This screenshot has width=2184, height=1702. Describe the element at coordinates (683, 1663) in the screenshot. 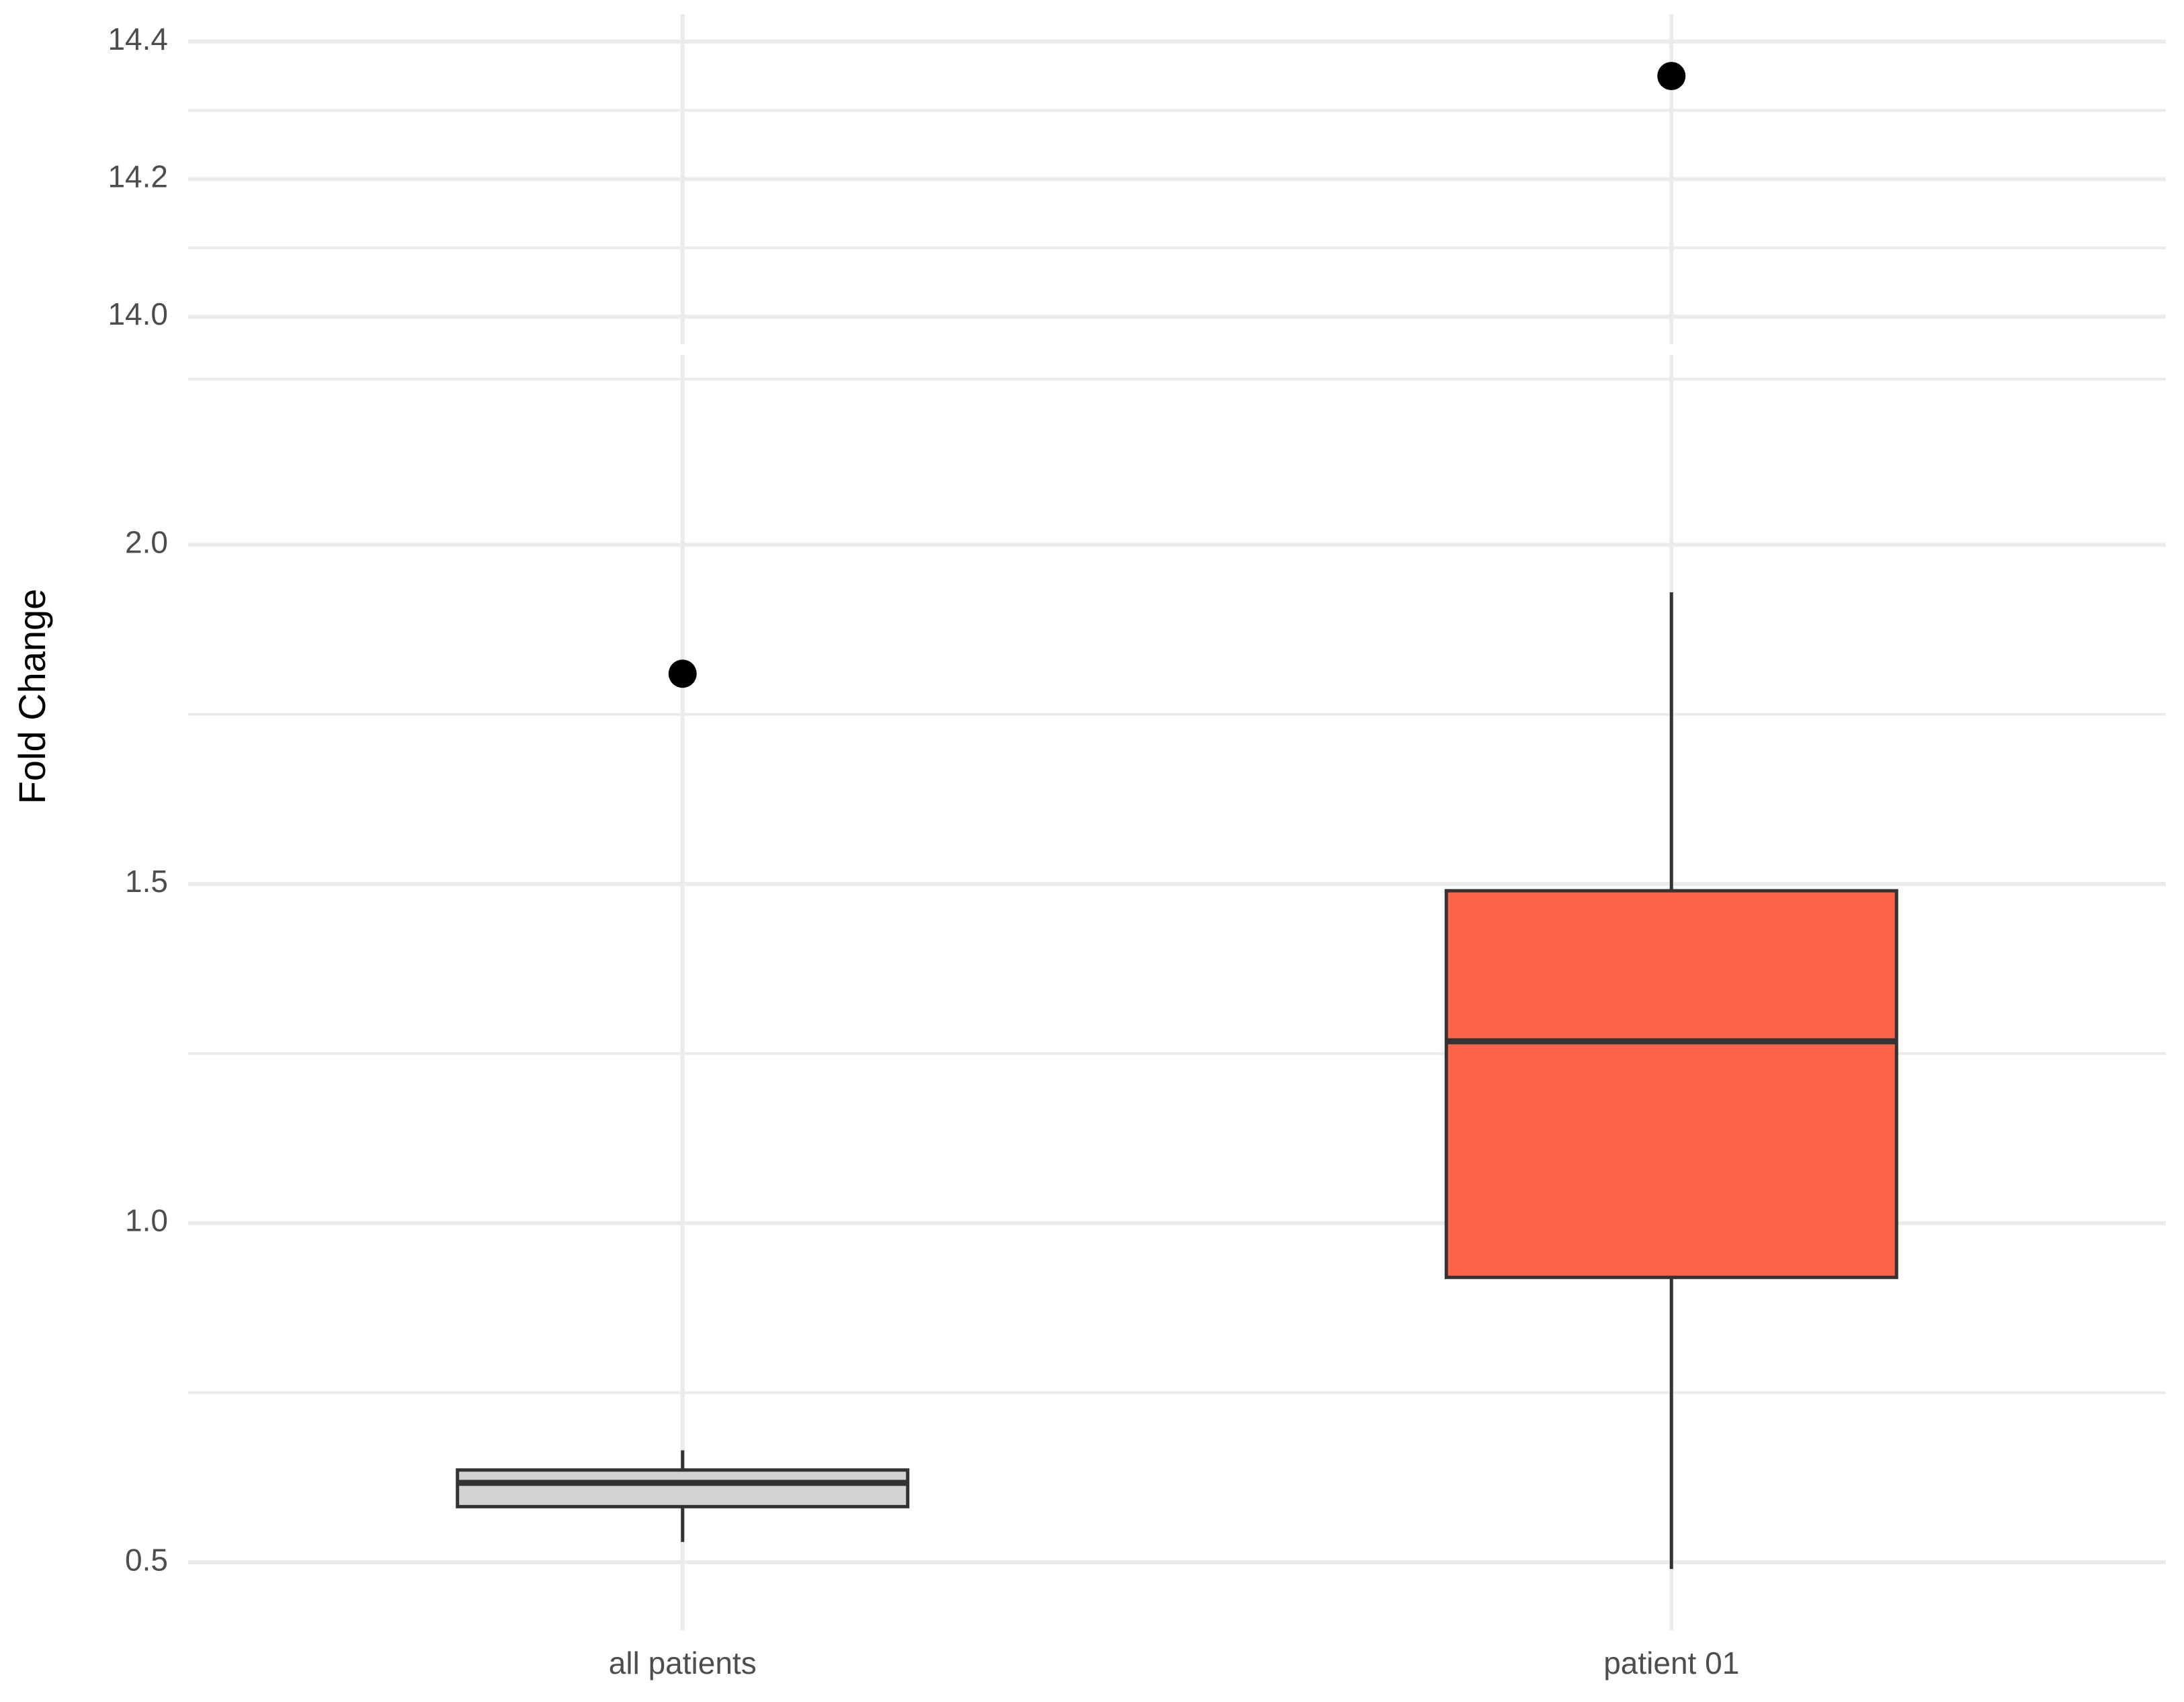

I see `x-tick-label: all patients` at that location.